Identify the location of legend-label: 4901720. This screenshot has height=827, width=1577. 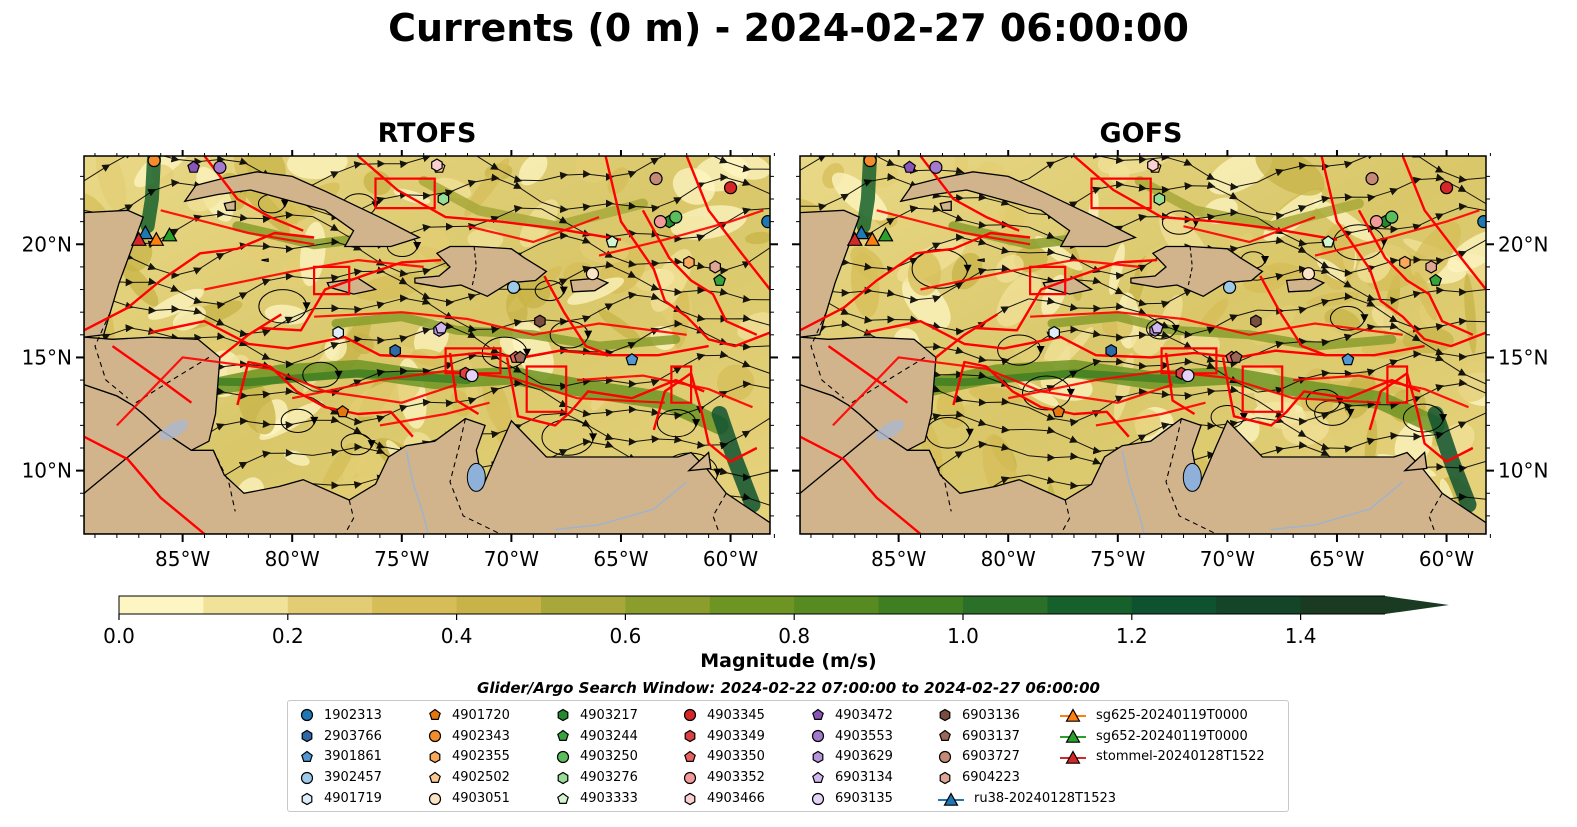
(481, 715).